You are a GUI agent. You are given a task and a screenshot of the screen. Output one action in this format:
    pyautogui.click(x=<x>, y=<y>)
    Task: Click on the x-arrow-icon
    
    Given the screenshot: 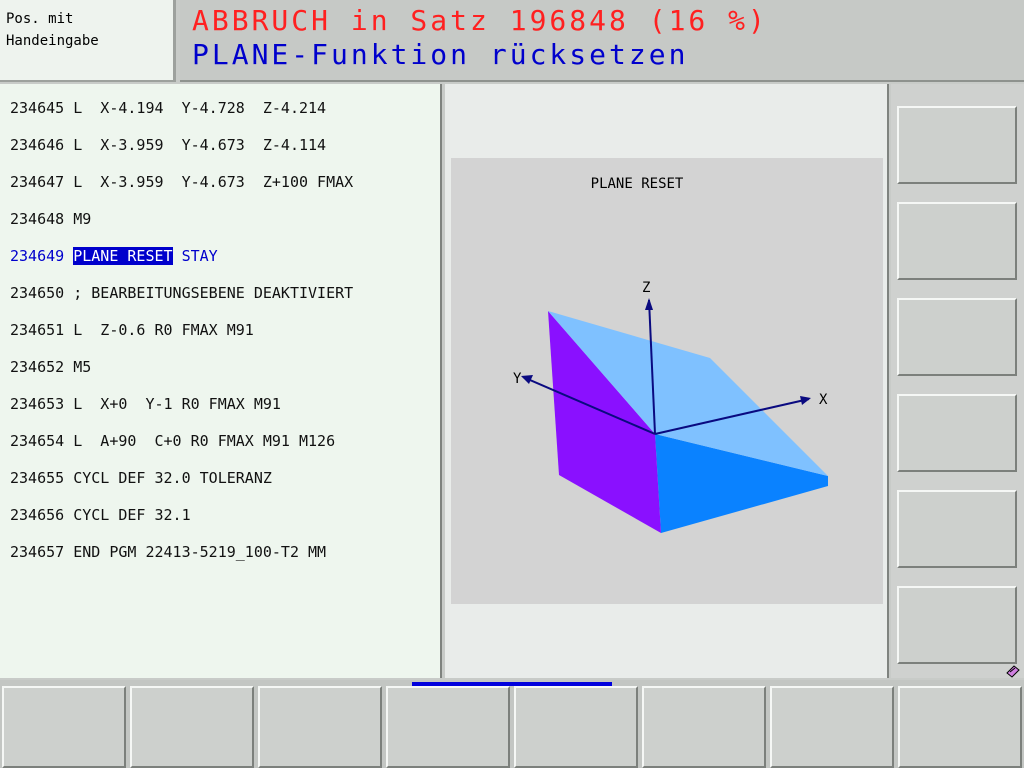 What is the action you would take?
    pyautogui.click(x=805, y=400)
    